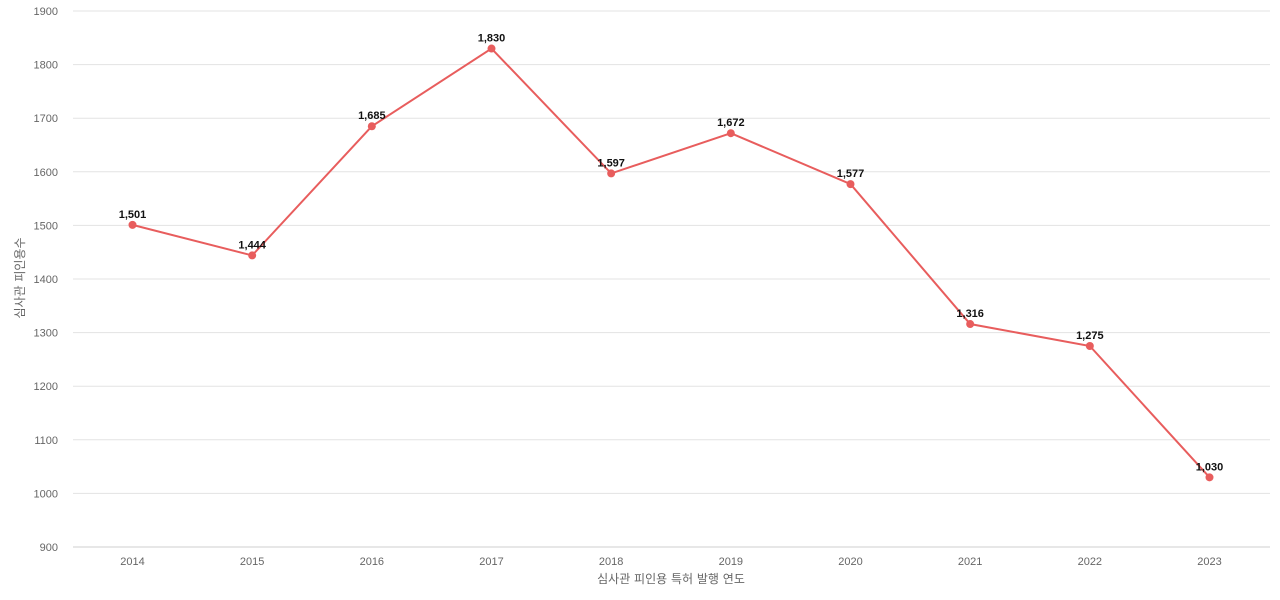 The height and width of the screenshot is (600, 1280). I want to click on x-tick-label: 2019, so click(731, 562).